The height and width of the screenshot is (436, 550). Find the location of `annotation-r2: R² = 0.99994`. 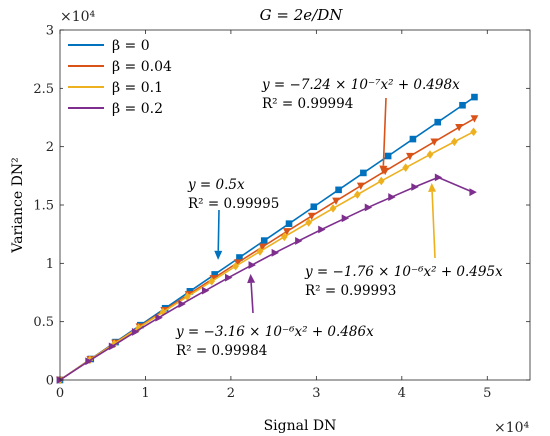

annotation-r2: R² = 0.99994 is located at coordinates (307, 104).